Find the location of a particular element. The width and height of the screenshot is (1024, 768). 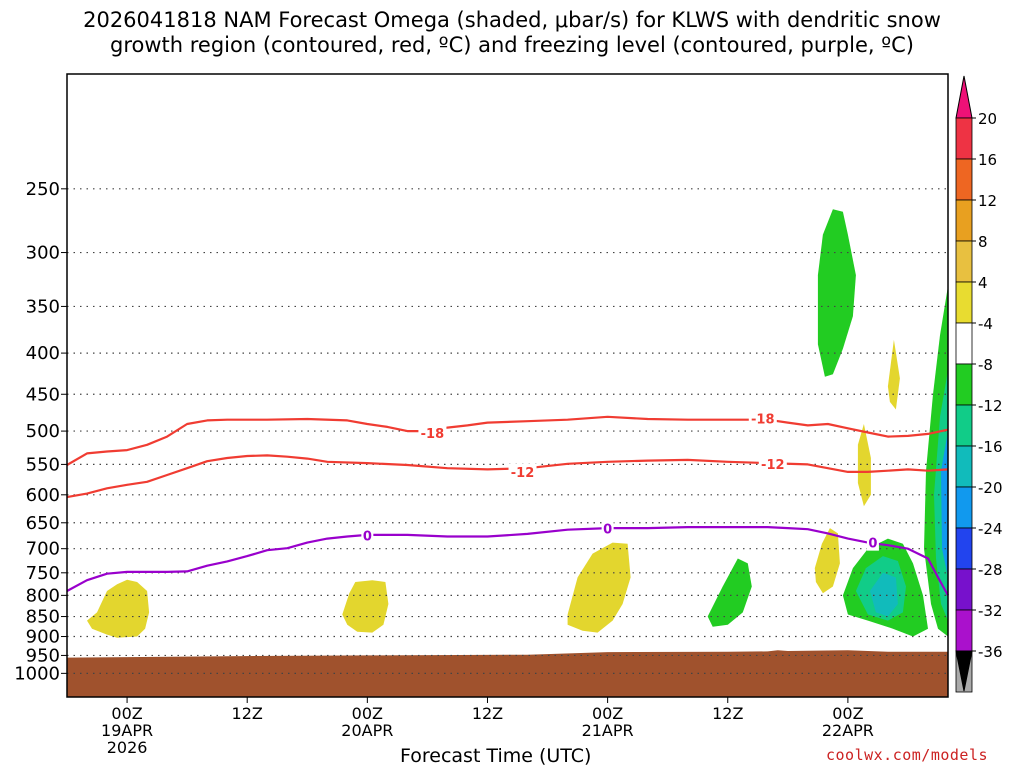

x-axis-title: Forecast Time (UTC) is located at coordinates (496, 756).